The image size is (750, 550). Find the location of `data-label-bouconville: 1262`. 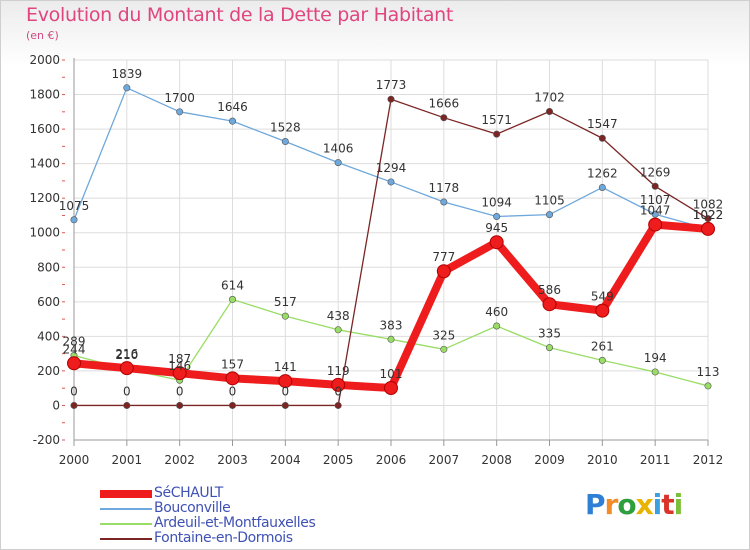

data-label-bouconville: 1262 is located at coordinates (602, 173).